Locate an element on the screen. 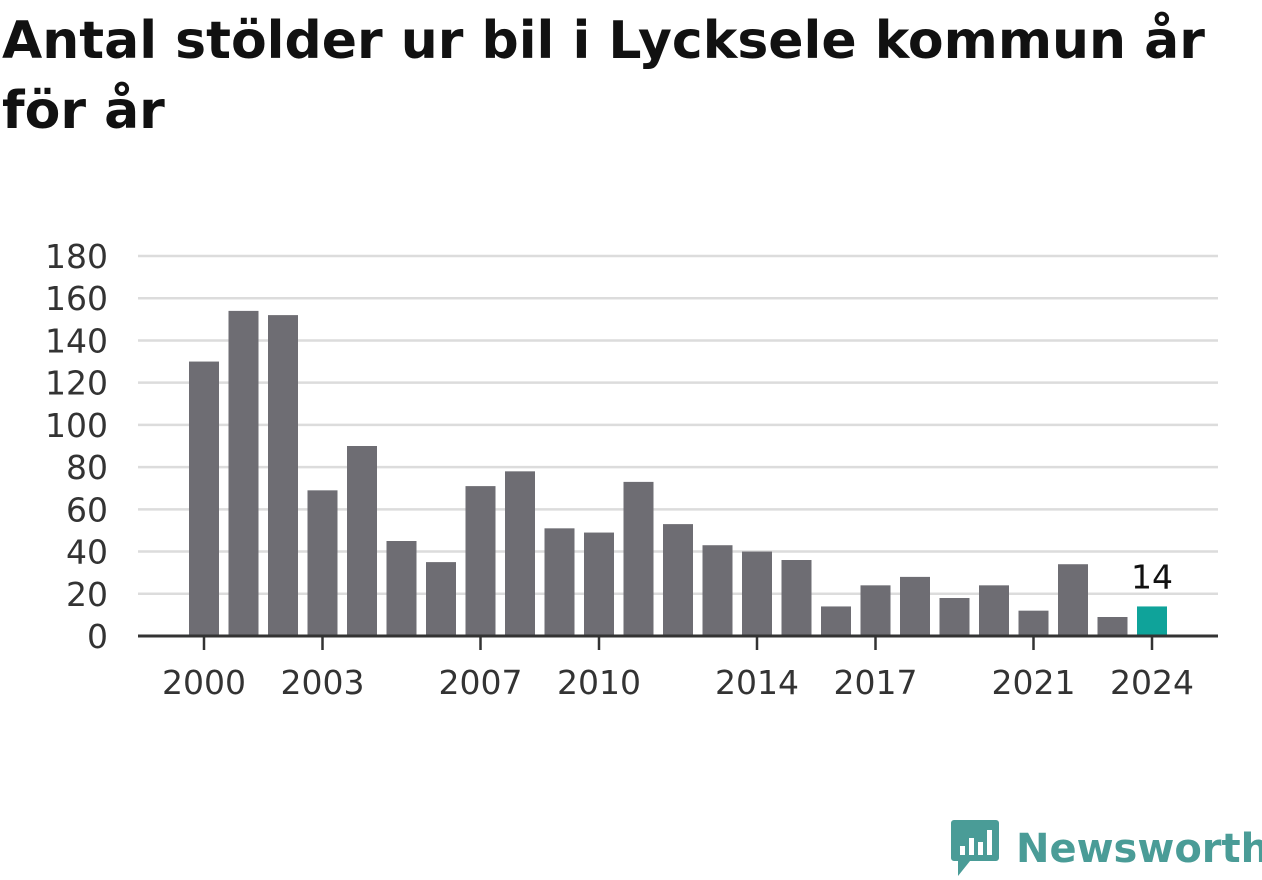  y-tick-label: 0 is located at coordinates (97, 636).